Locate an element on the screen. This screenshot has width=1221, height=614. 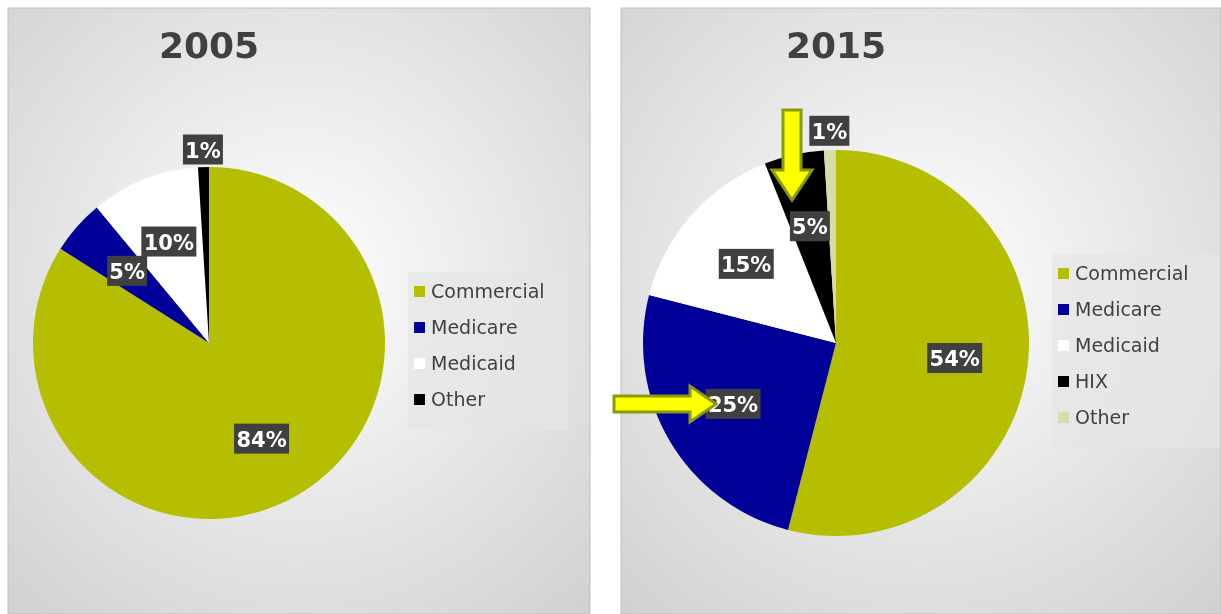
chart-title: 2015 is located at coordinates (836, 45).